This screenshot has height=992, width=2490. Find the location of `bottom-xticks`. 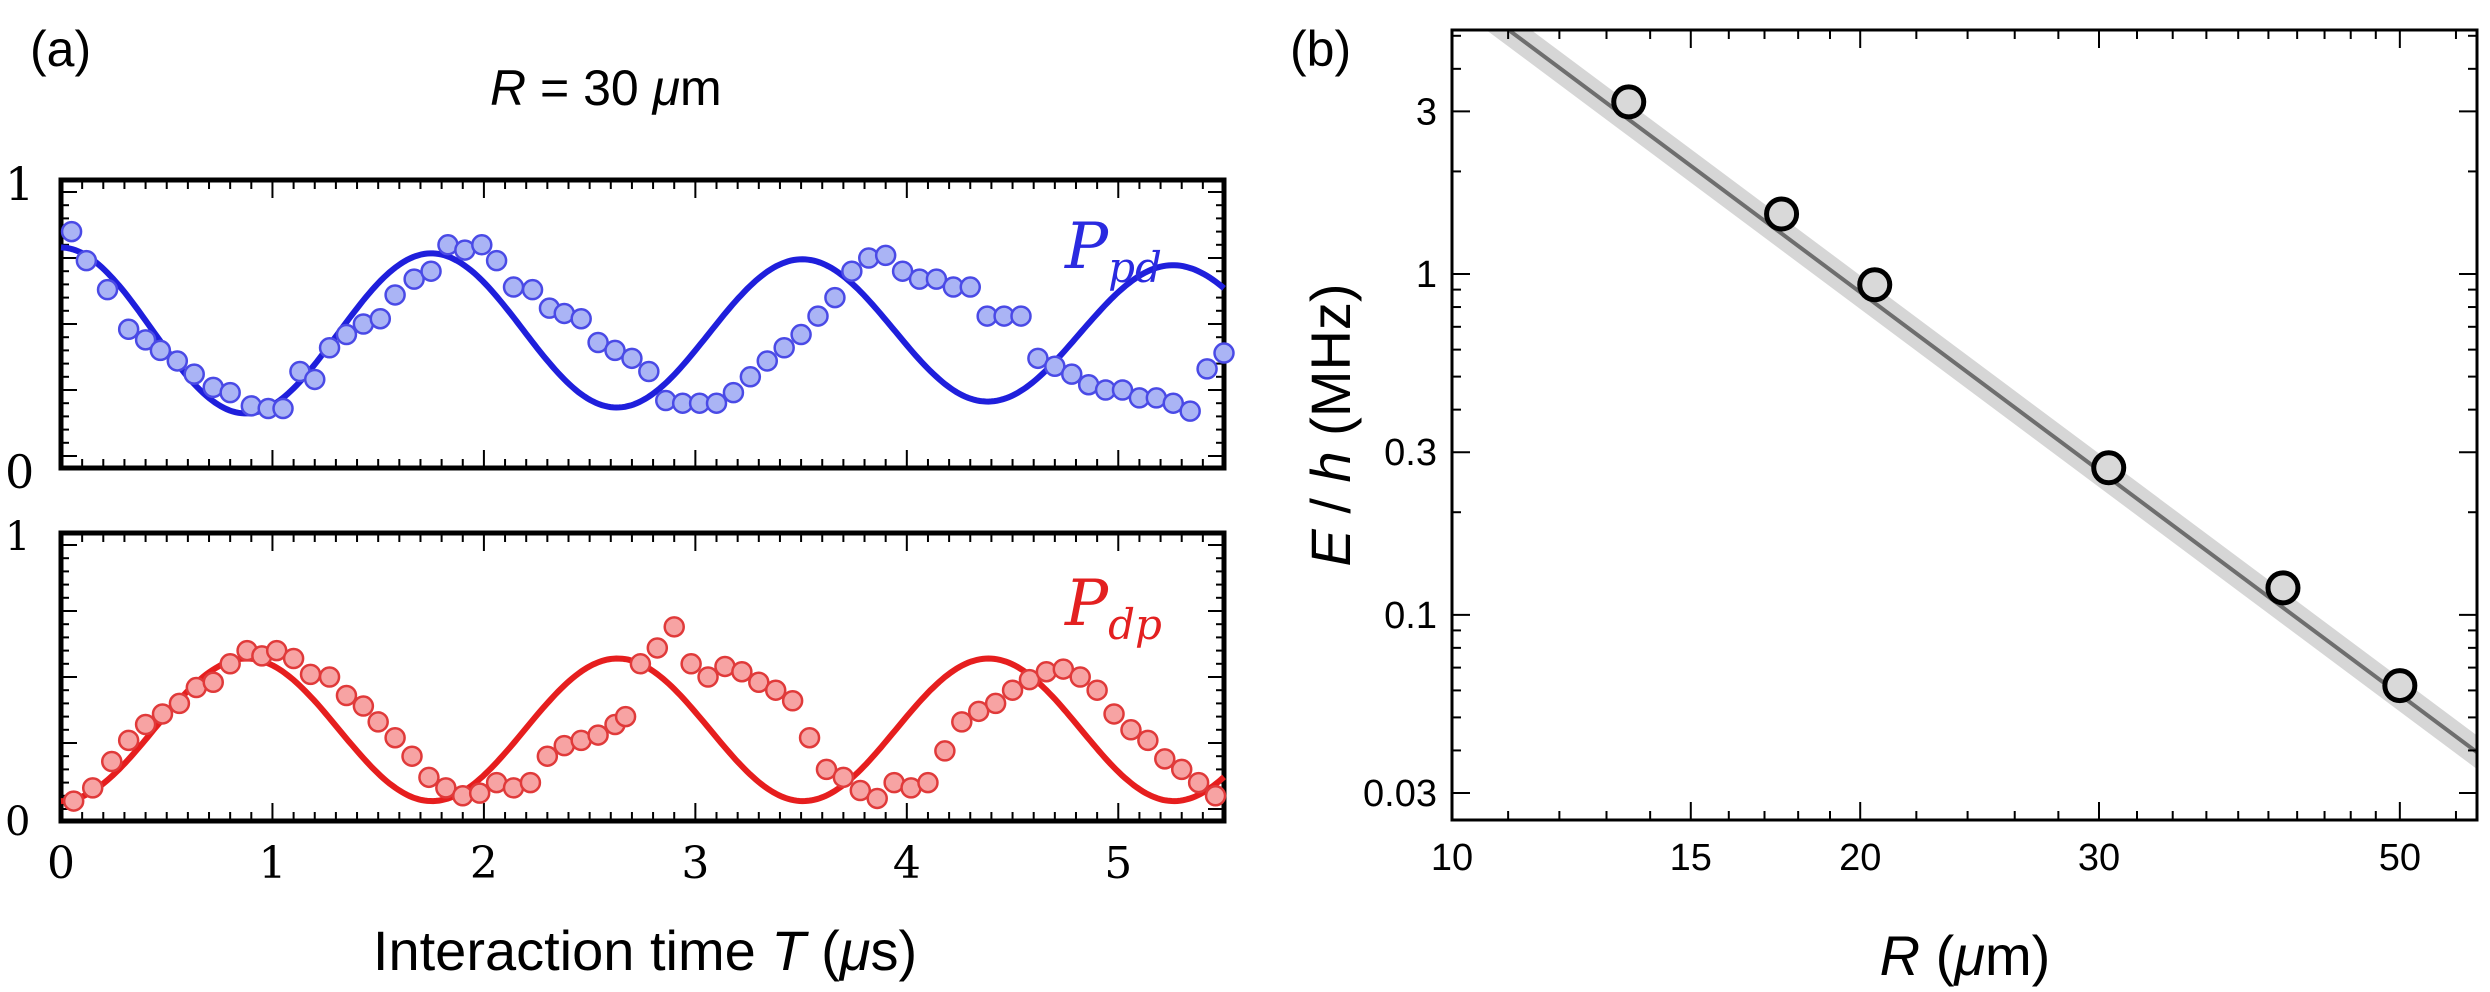

bottom-xticks is located at coordinates (642, 677).